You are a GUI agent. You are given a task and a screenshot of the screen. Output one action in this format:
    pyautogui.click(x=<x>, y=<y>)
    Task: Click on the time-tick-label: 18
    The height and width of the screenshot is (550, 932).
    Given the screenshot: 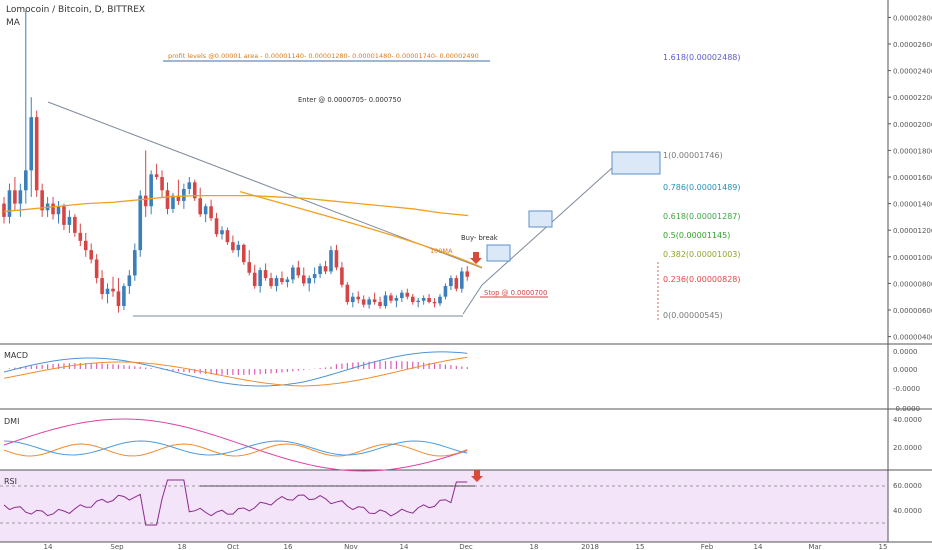 What is the action you would take?
    pyautogui.click(x=534, y=546)
    